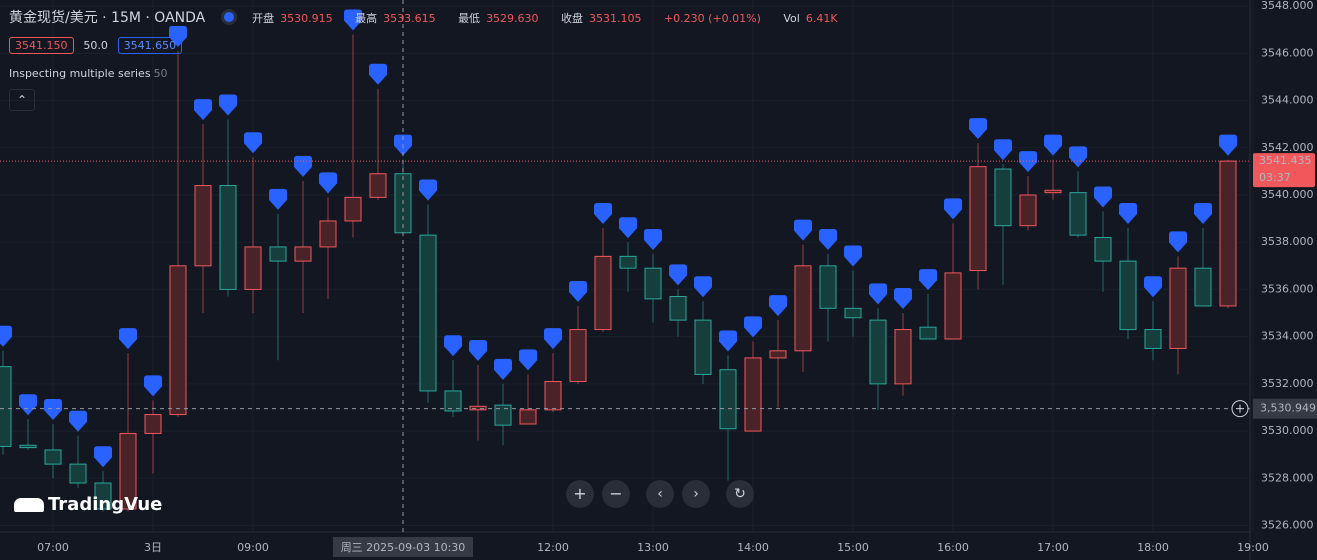  What do you see at coordinates (1287, 477) in the screenshot?
I see `y-tick-label: 3528.000` at bounding box center [1287, 477].